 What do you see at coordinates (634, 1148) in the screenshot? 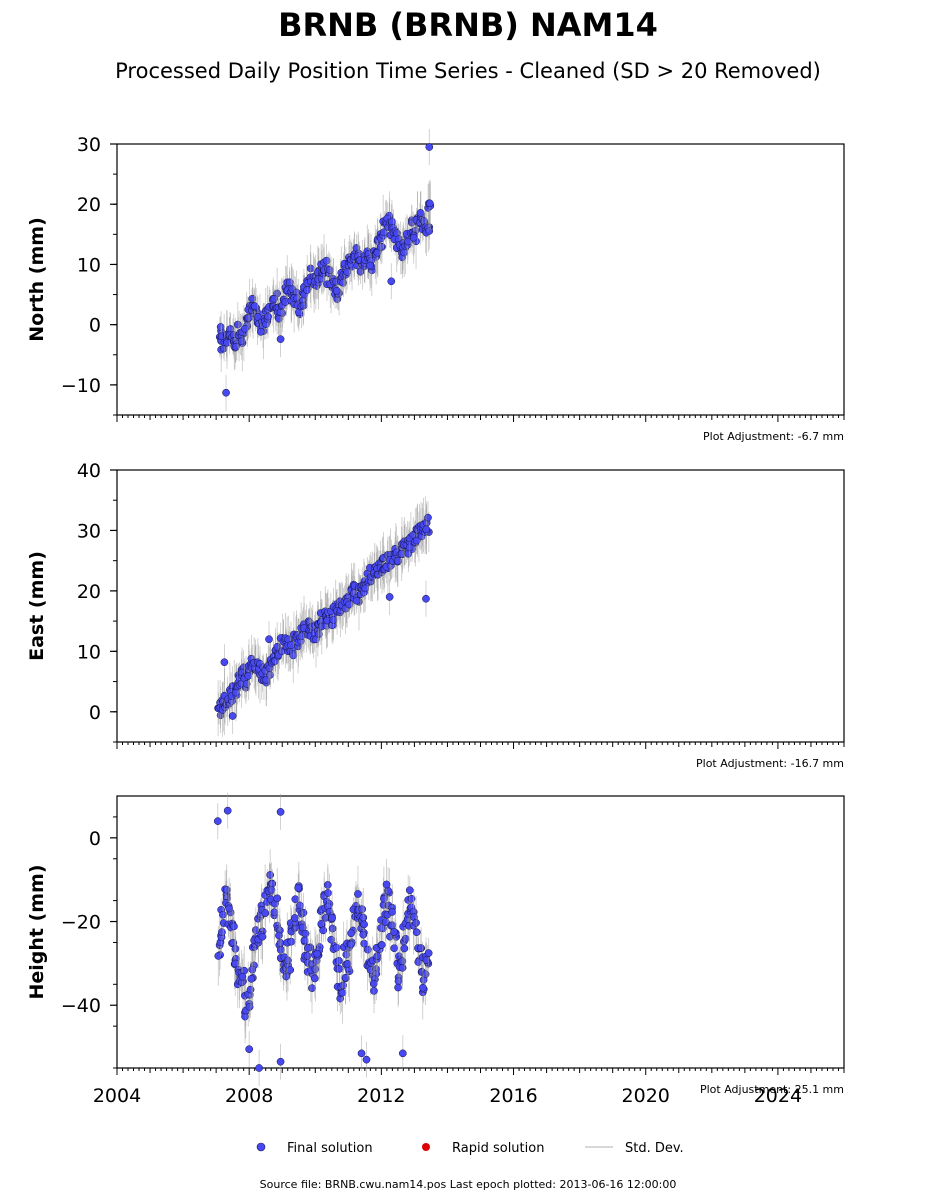
I see `legend-item-stddev: Std. Dev.` at bounding box center [634, 1148].